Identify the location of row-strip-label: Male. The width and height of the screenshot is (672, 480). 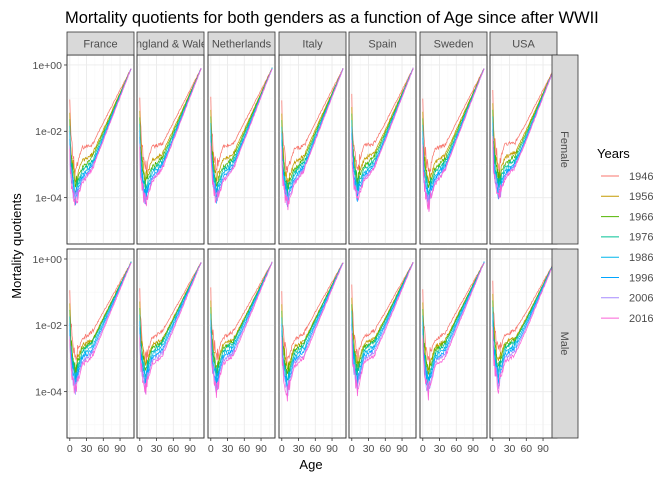
(564, 344).